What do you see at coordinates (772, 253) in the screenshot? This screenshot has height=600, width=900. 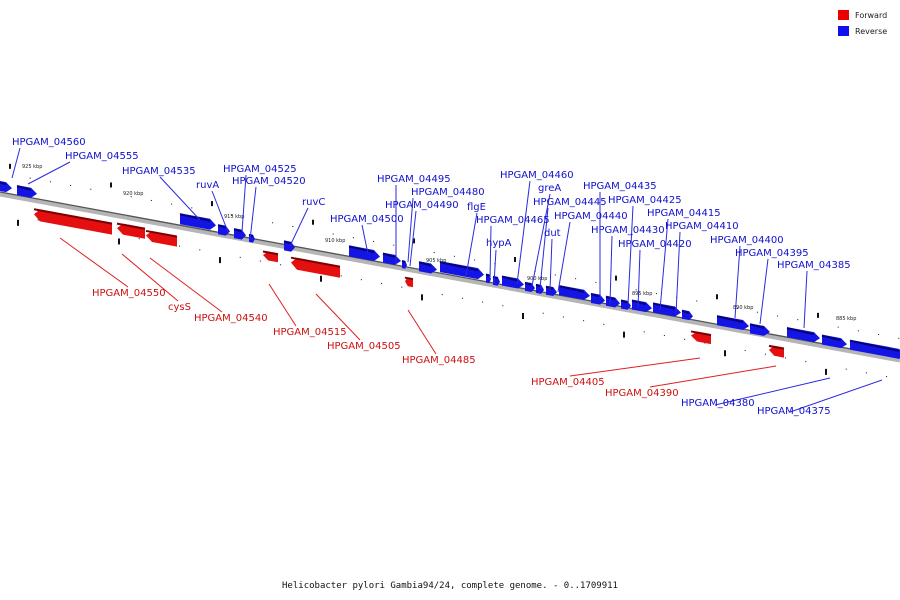 I see `gene-label-reverse: HPGAM_04395` at bounding box center [772, 253].